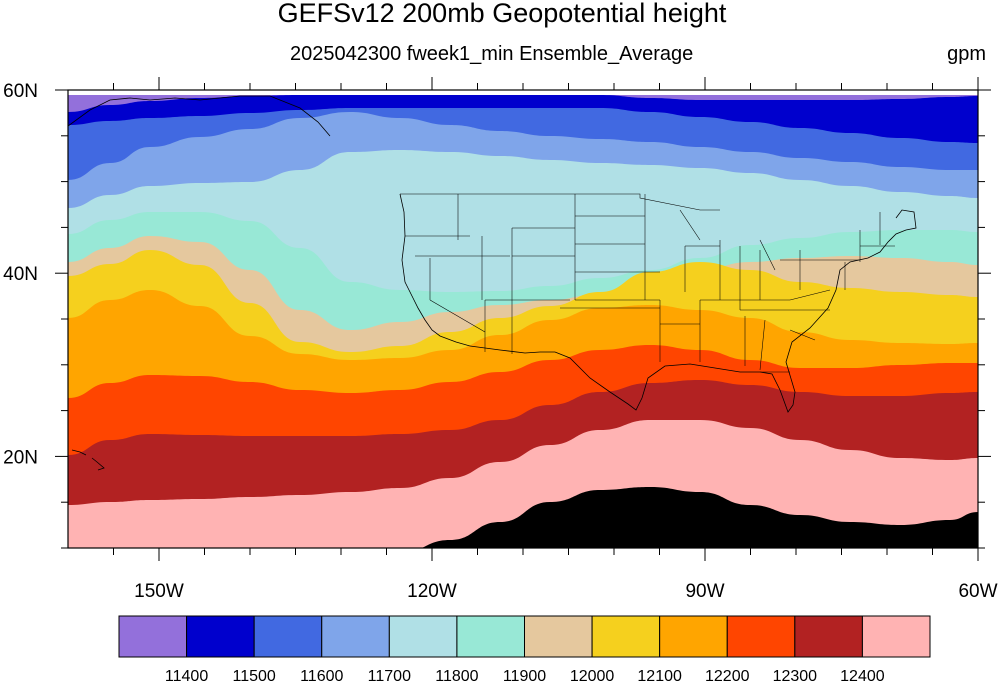 The image size is (1004, 684). I want to click on units-label: gpm, so click(966, 54).